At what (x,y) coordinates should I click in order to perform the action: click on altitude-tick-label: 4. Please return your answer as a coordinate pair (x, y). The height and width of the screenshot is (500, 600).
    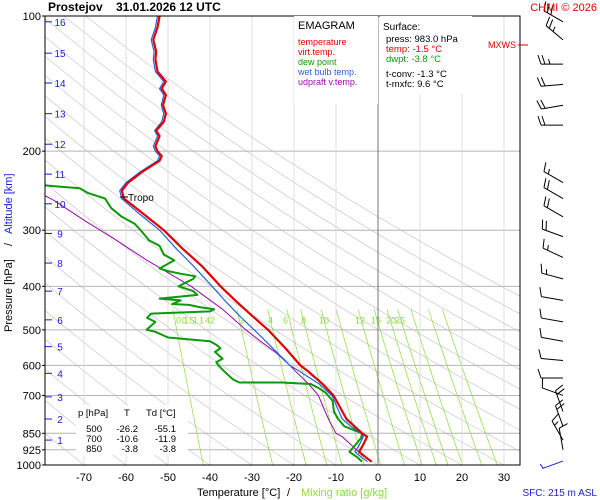
    Looking at the image, I should click on (60, 374).